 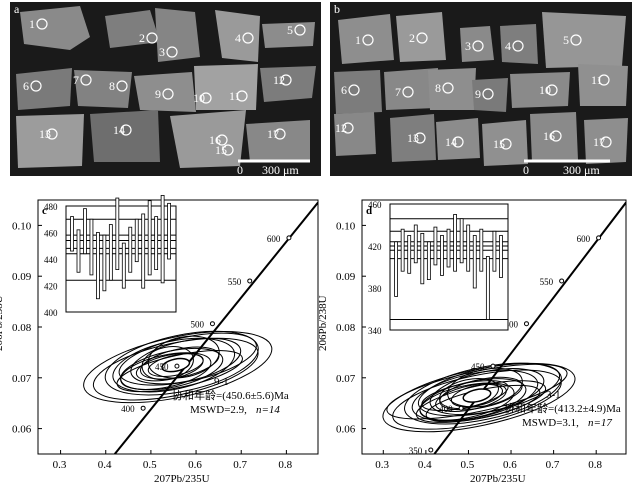 I want to click on sample-label: 9-1, so click(x=221, y=382).